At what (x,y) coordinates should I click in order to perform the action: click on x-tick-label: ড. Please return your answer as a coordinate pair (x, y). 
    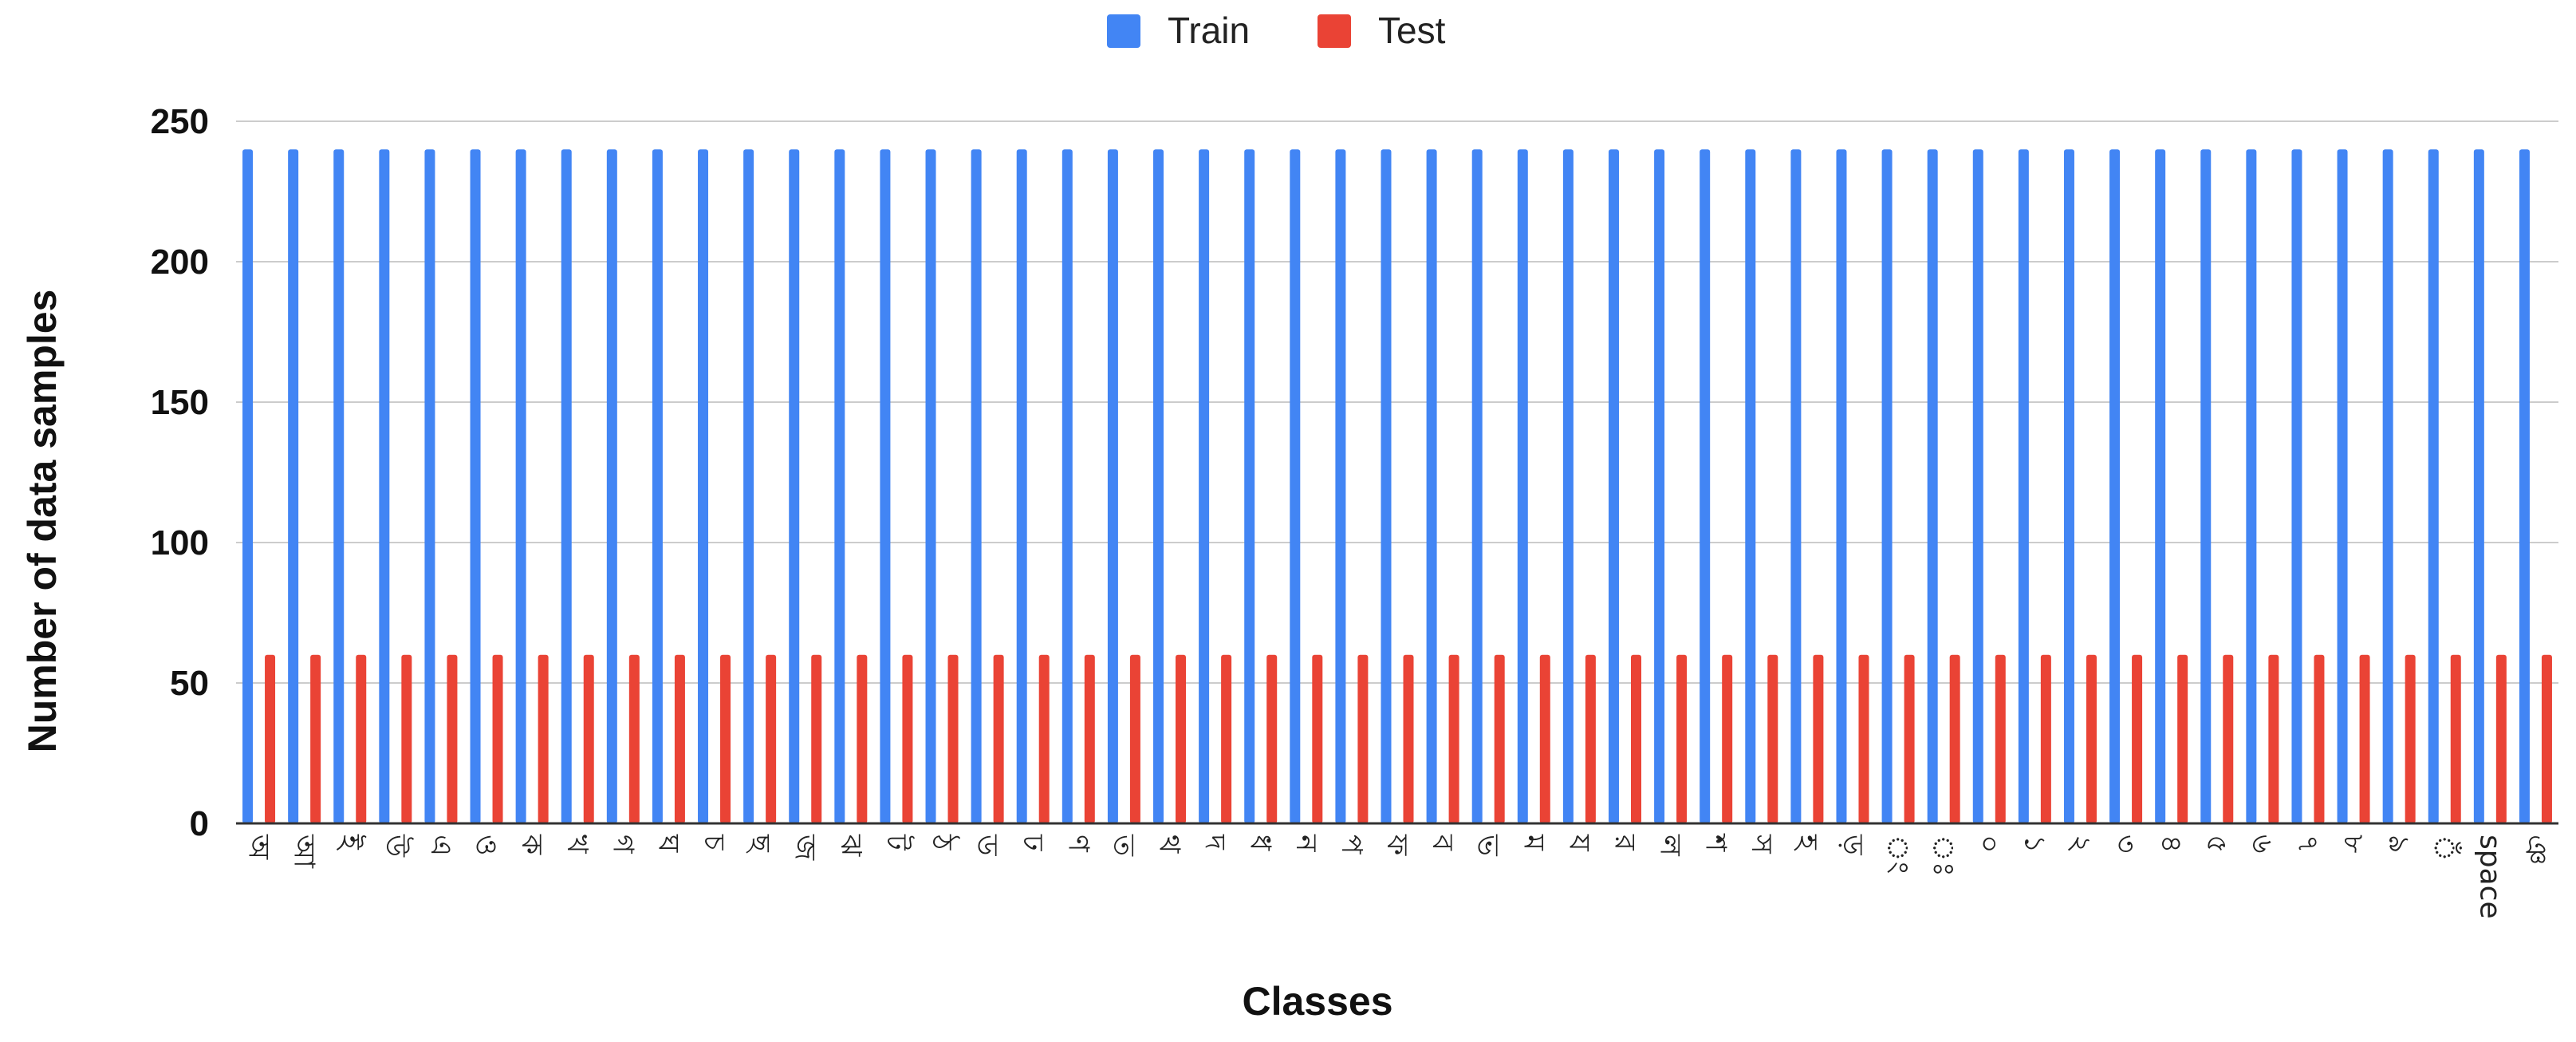
    Looking at the image, I should click on (987, 845).